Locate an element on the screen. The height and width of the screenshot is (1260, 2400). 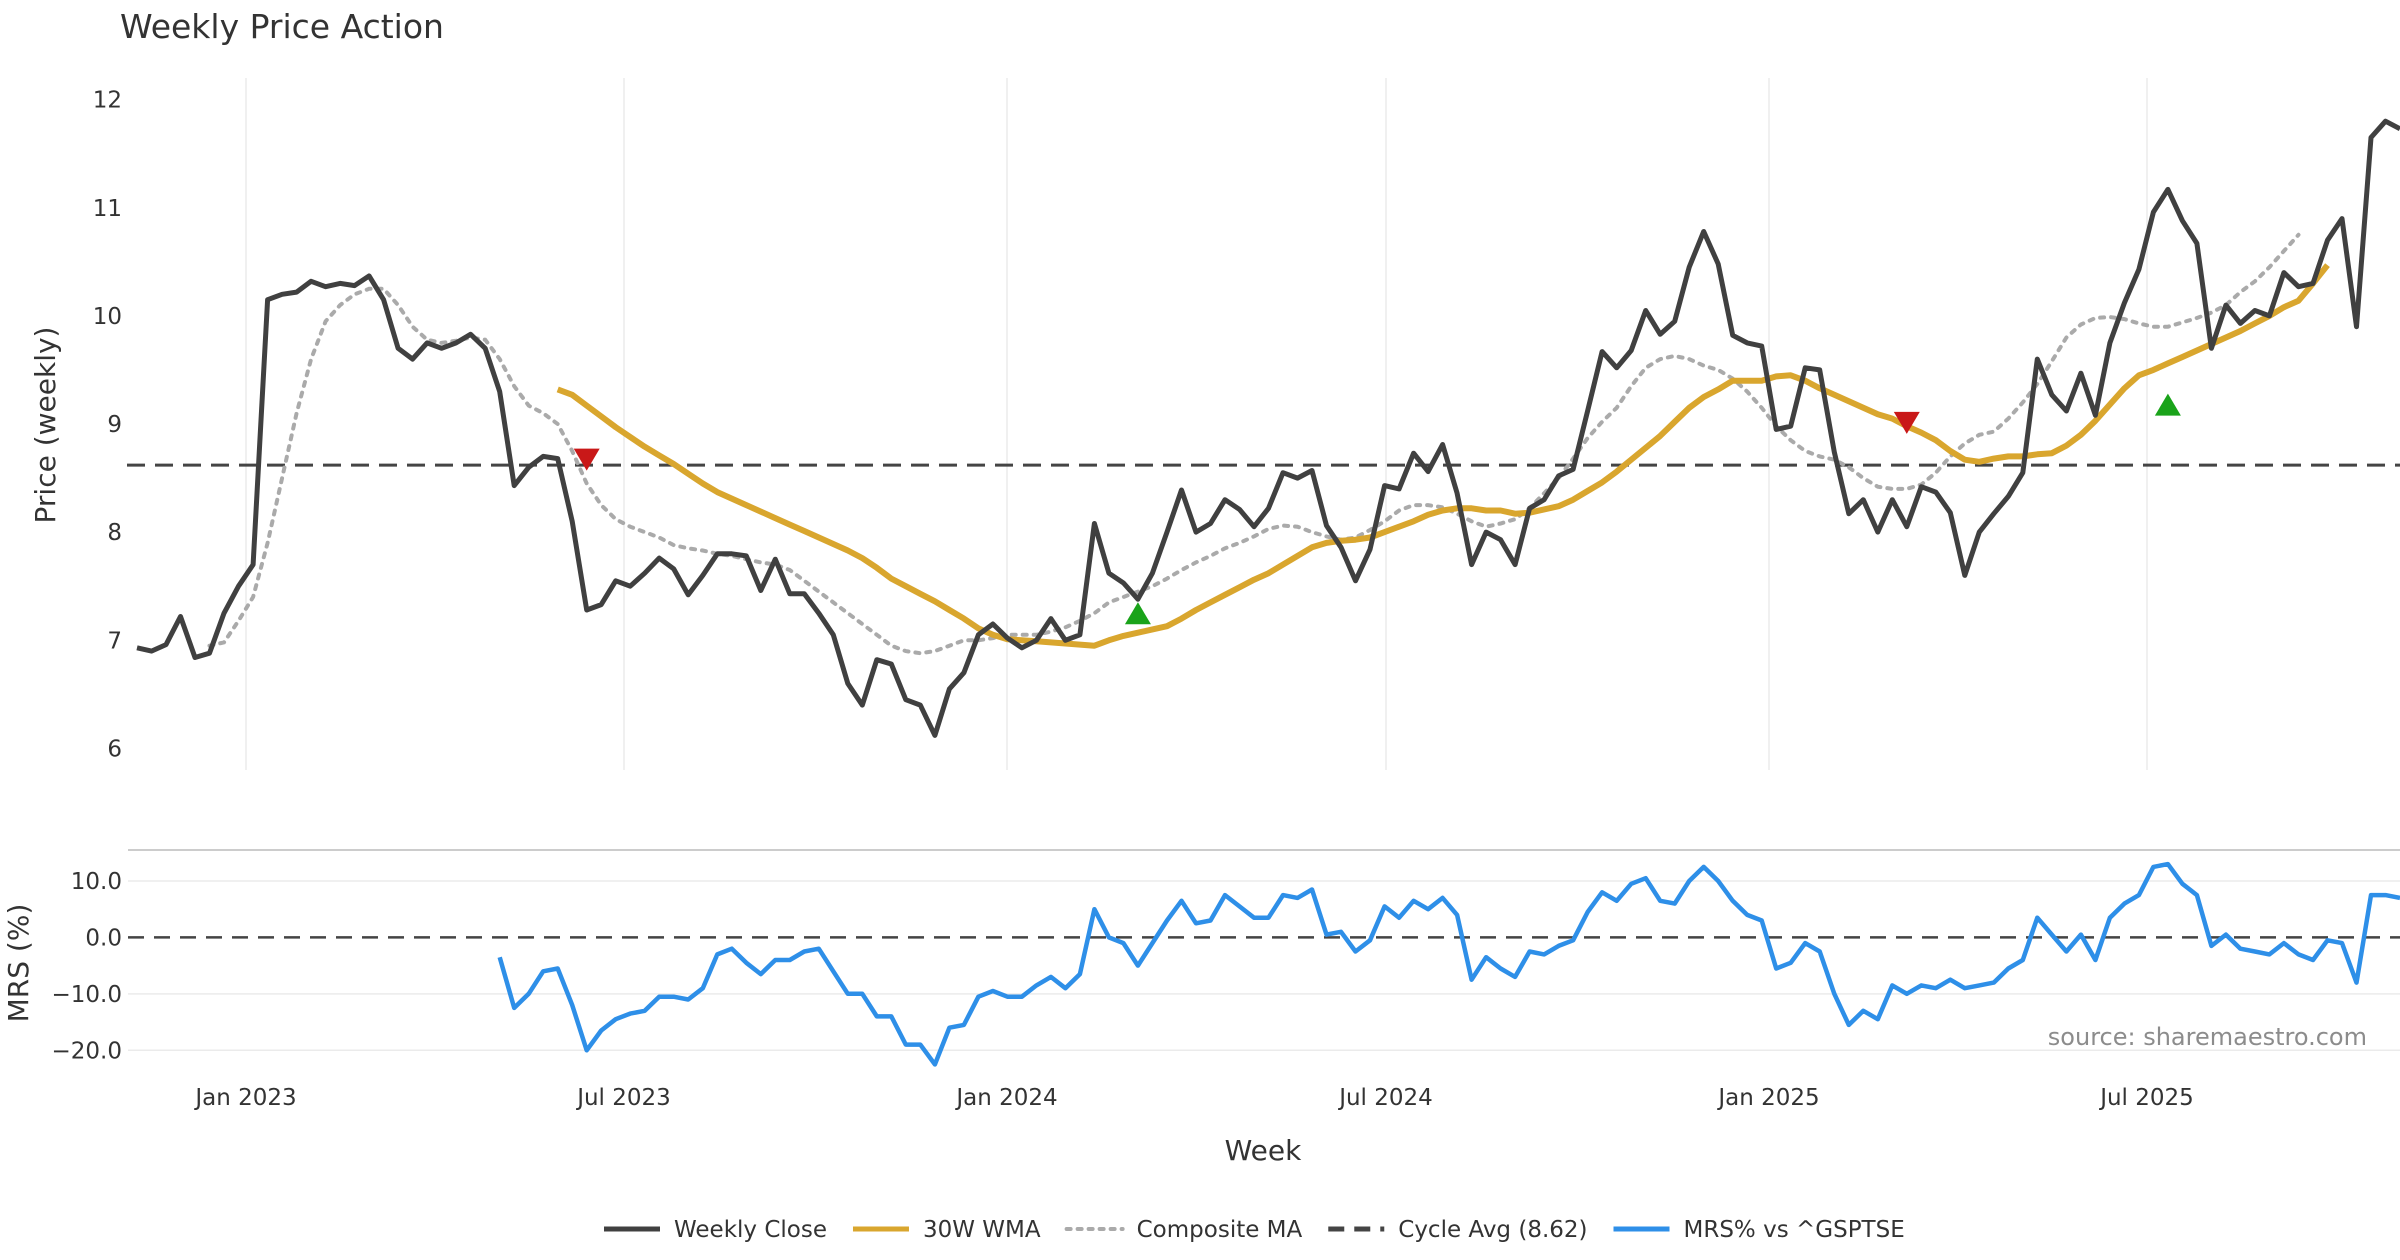
price-y-tick-label: 9 is located at coordinates (114, 425).